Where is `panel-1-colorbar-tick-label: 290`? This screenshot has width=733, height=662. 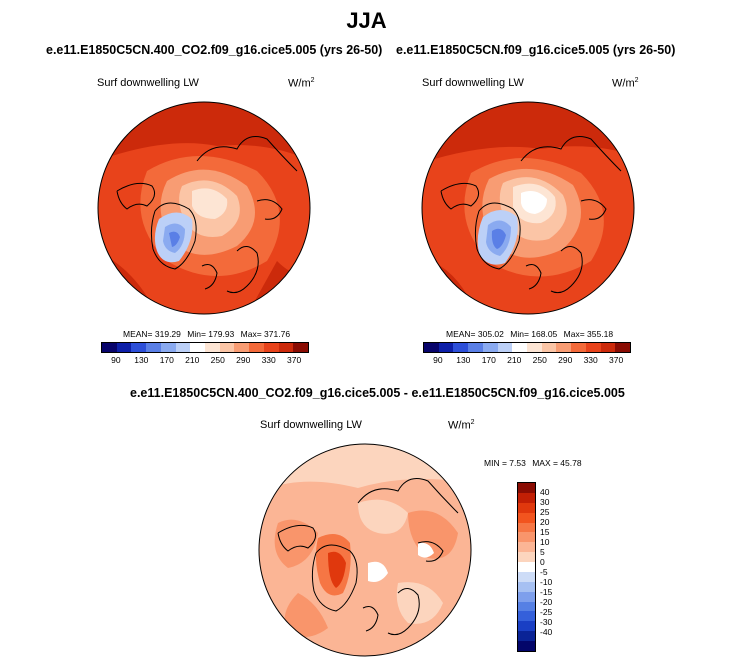 panel-1-colorbar-tick-label: 290 is located at coordinates (243, 360).